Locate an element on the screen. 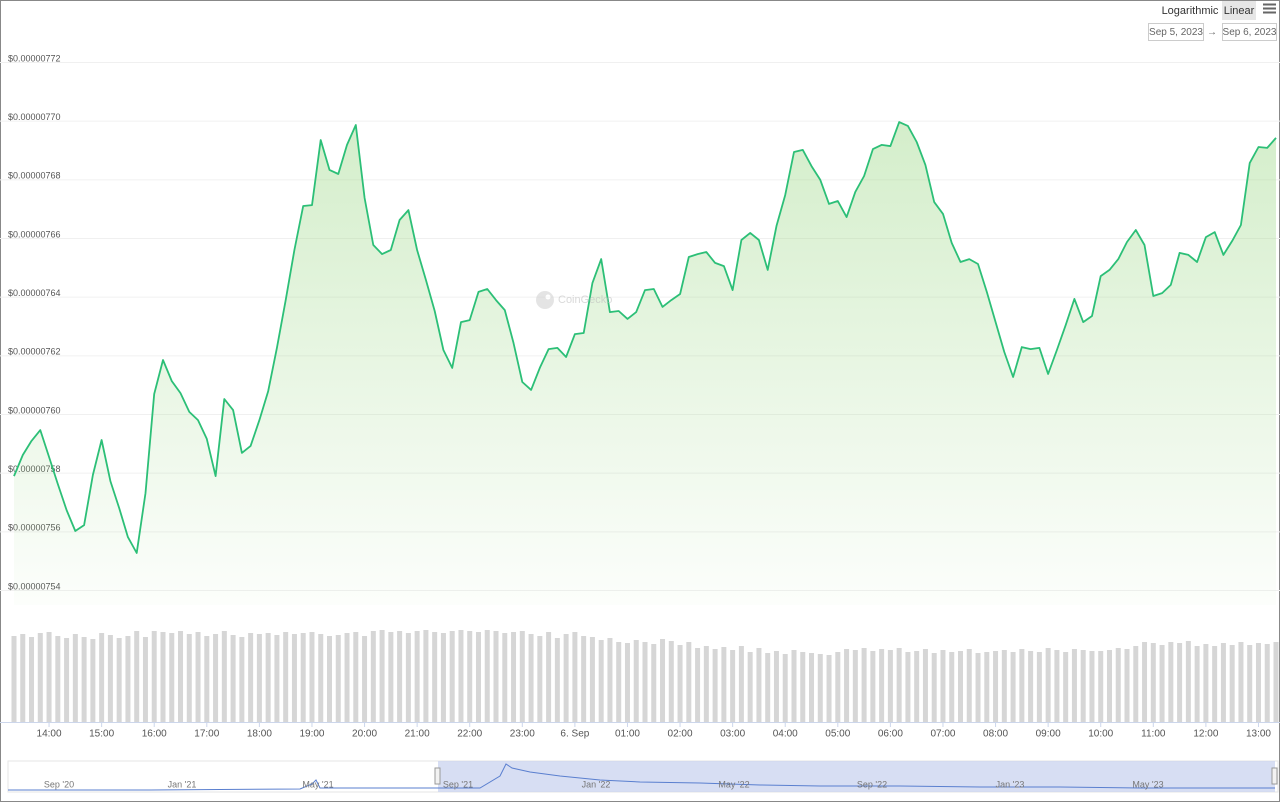 The width and height of the screenshot is (1280, 802). menu-button is located at coordinates (1269, 10).